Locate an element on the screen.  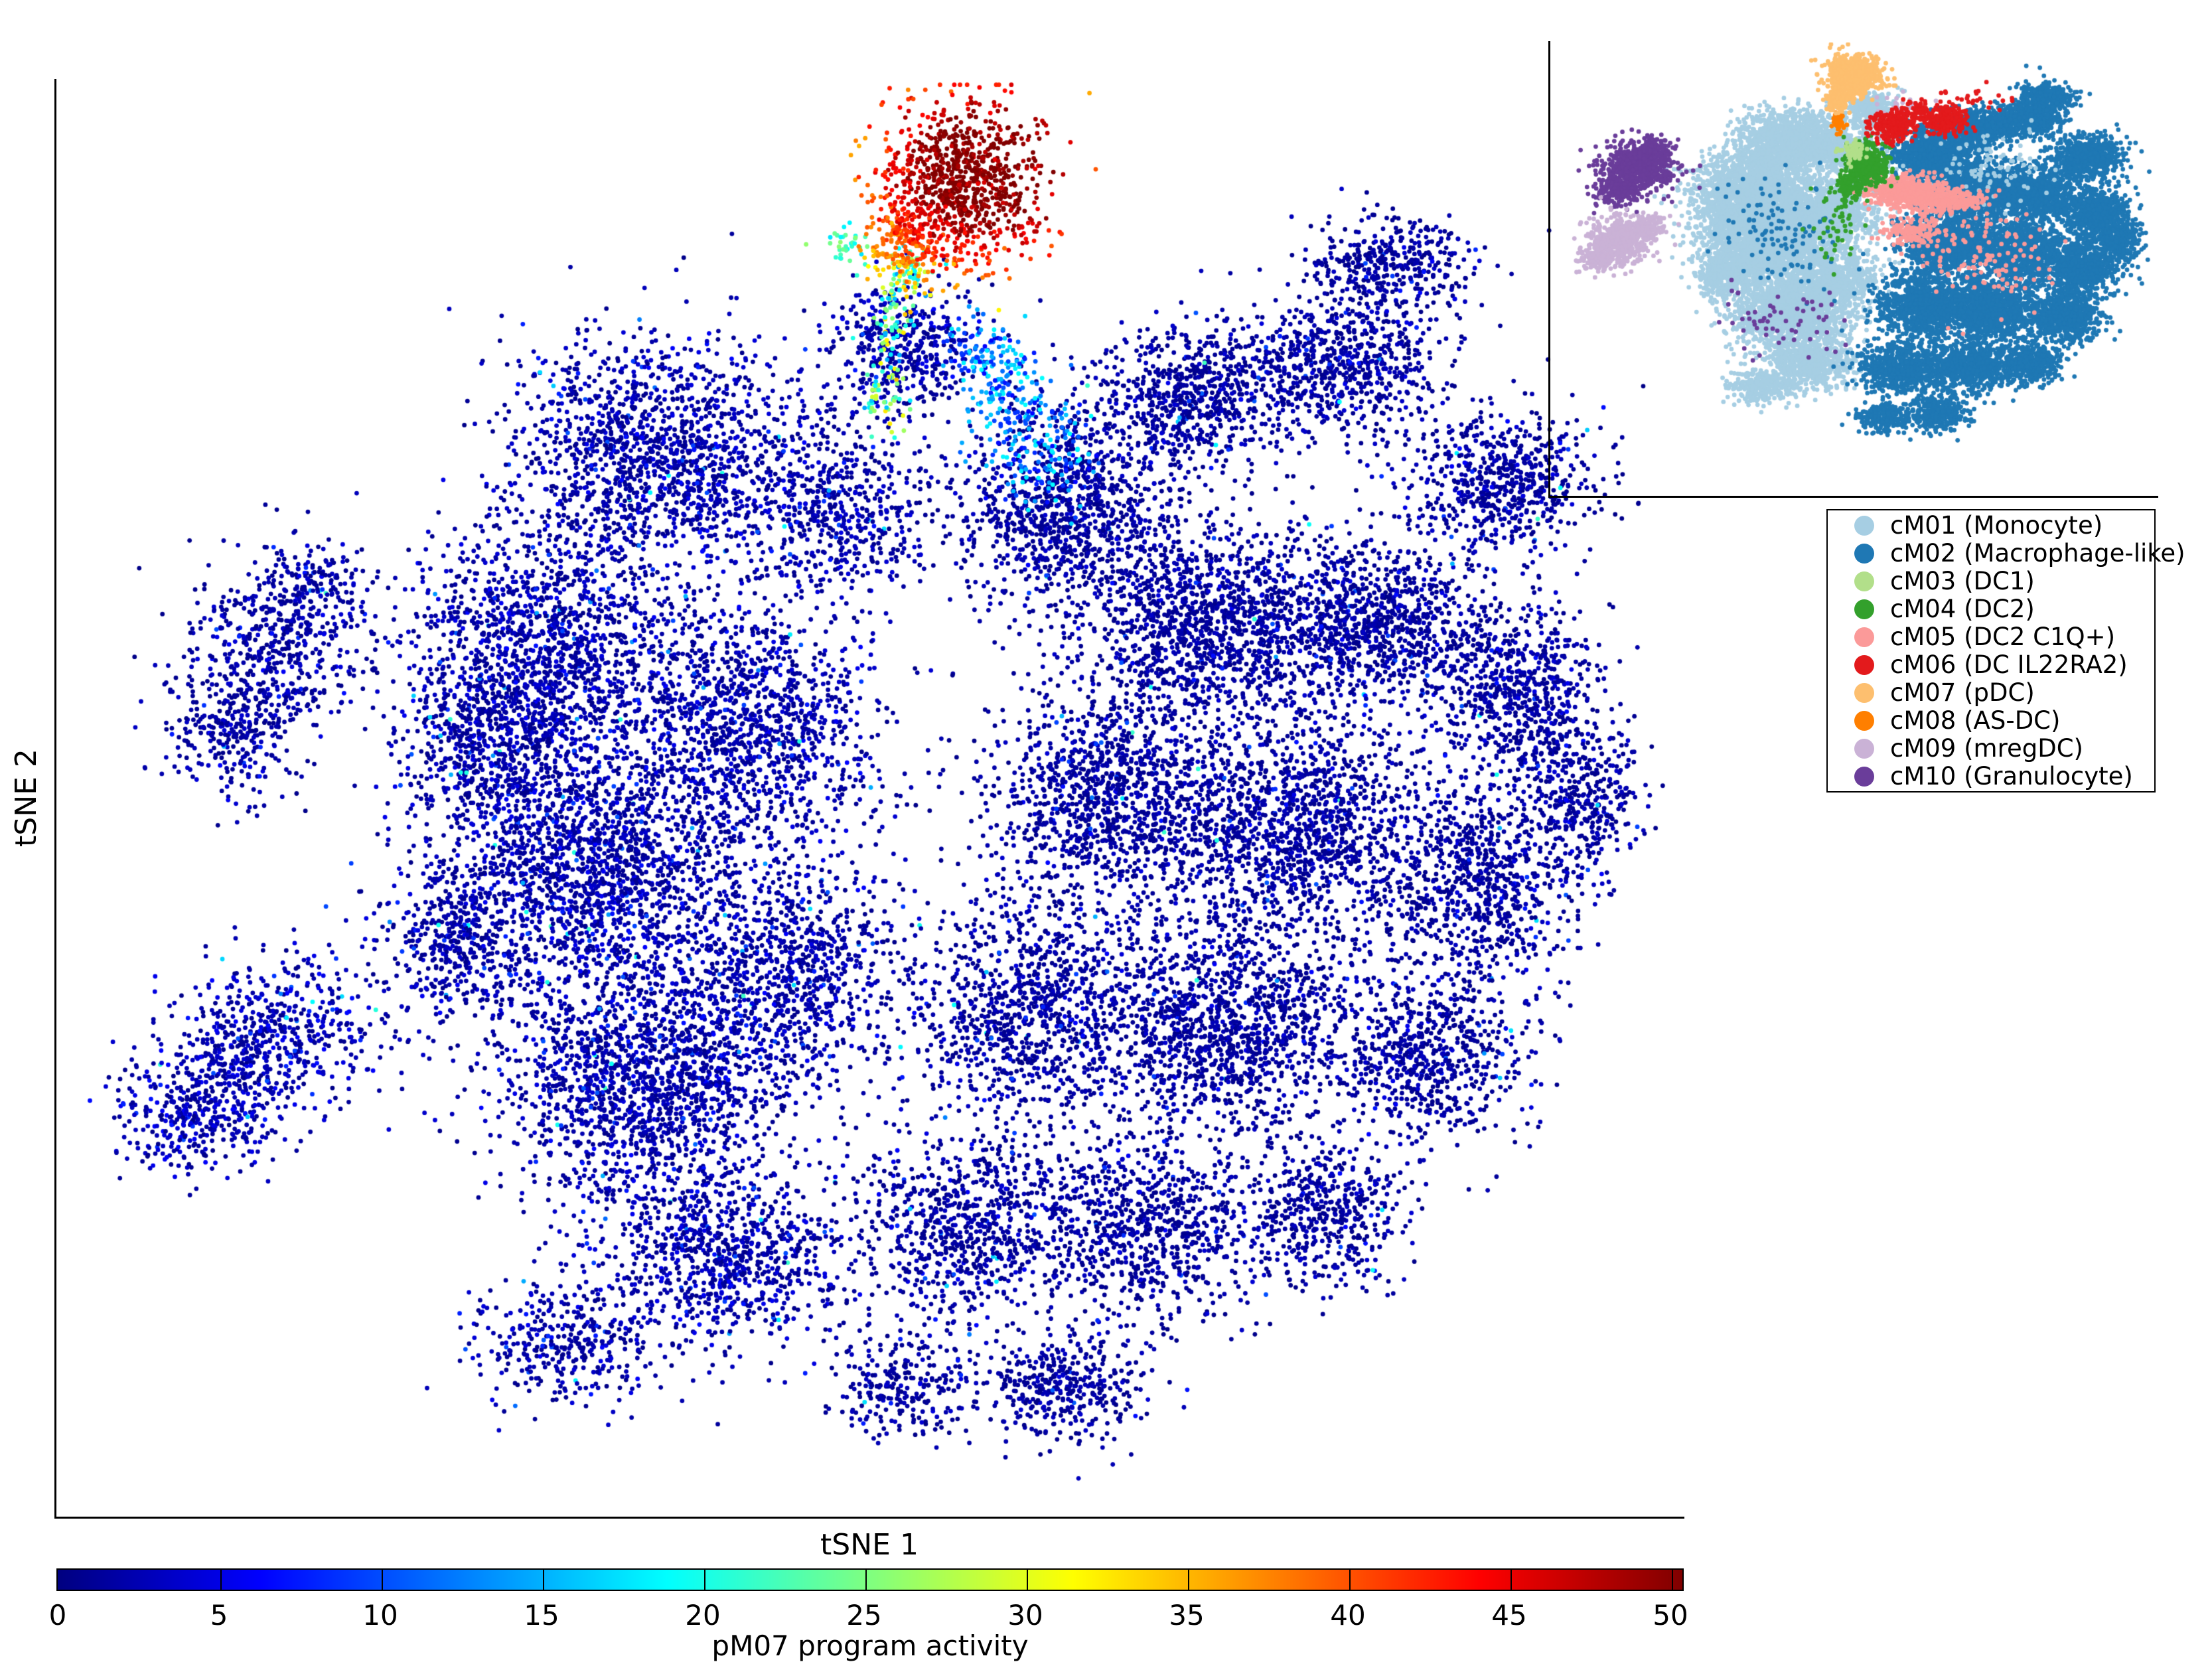
legend-item: cM04 (DC2) is located at coordinates (2001, 609).